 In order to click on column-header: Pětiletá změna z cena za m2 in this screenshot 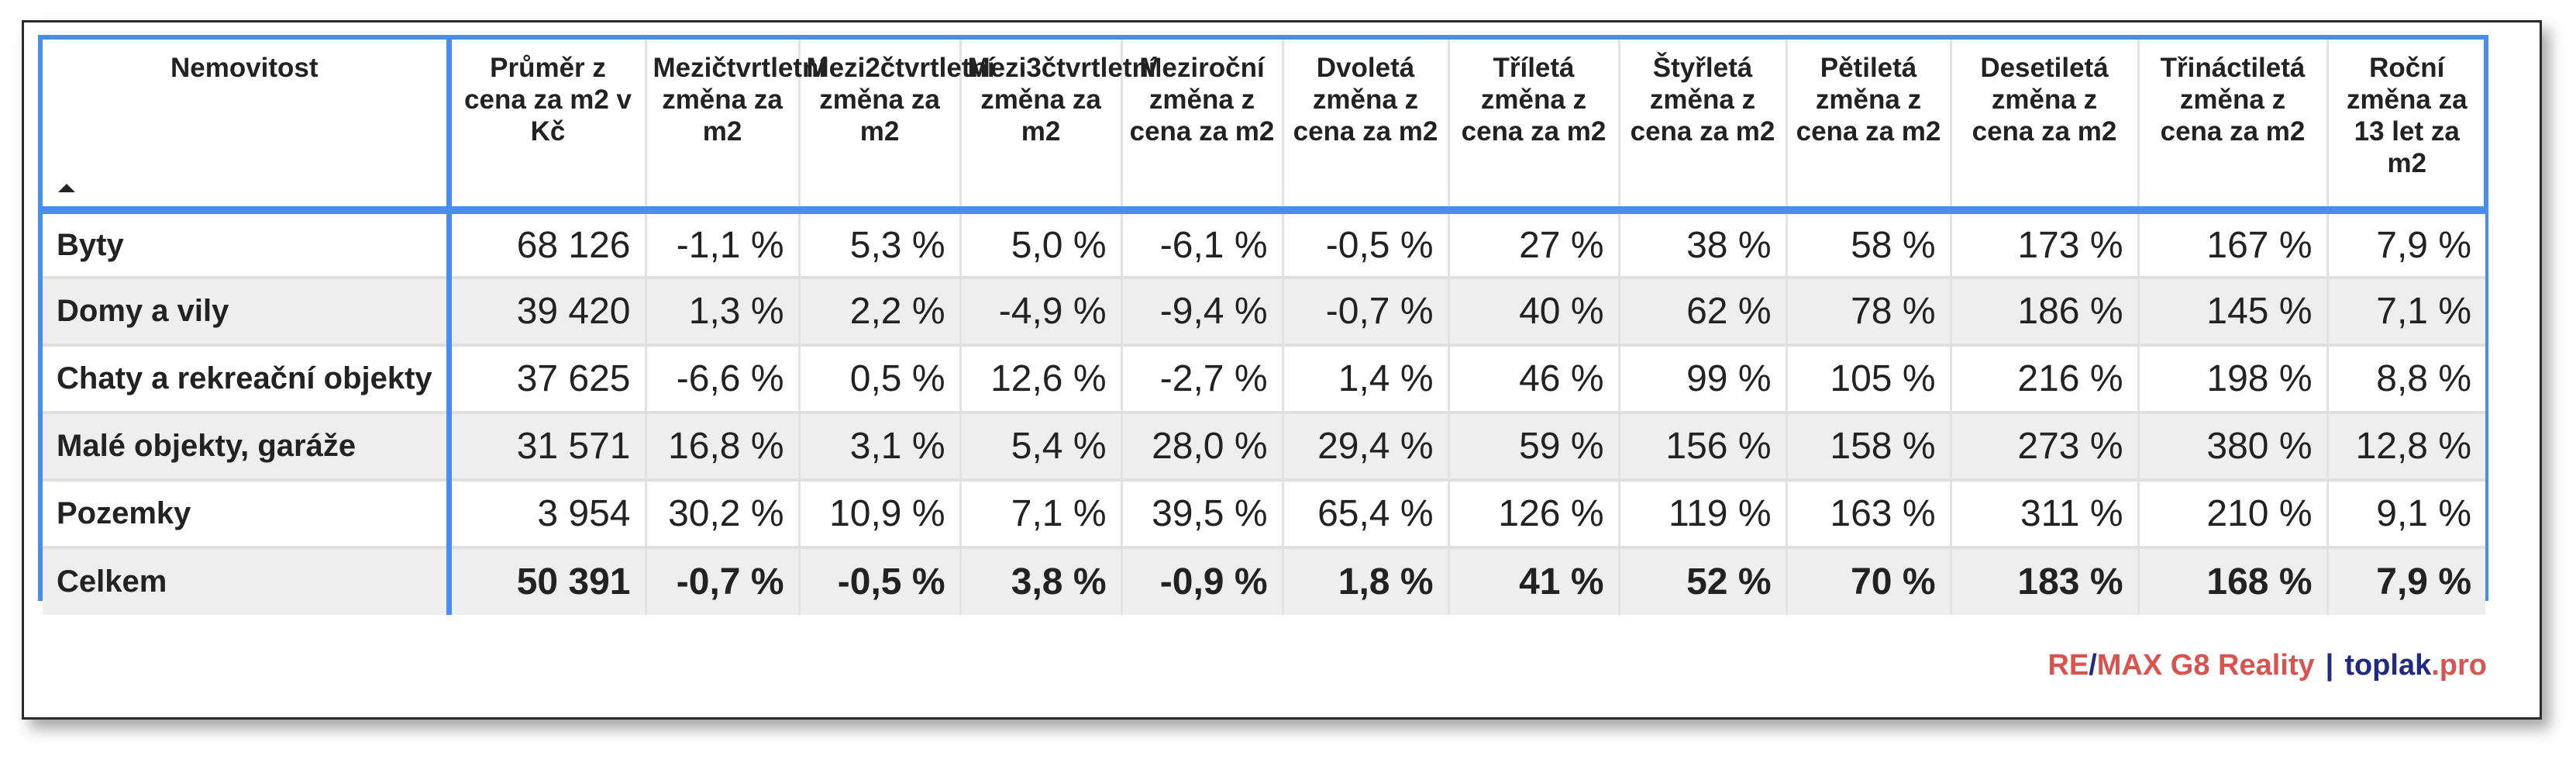, I will do `click(1869, 127)`.